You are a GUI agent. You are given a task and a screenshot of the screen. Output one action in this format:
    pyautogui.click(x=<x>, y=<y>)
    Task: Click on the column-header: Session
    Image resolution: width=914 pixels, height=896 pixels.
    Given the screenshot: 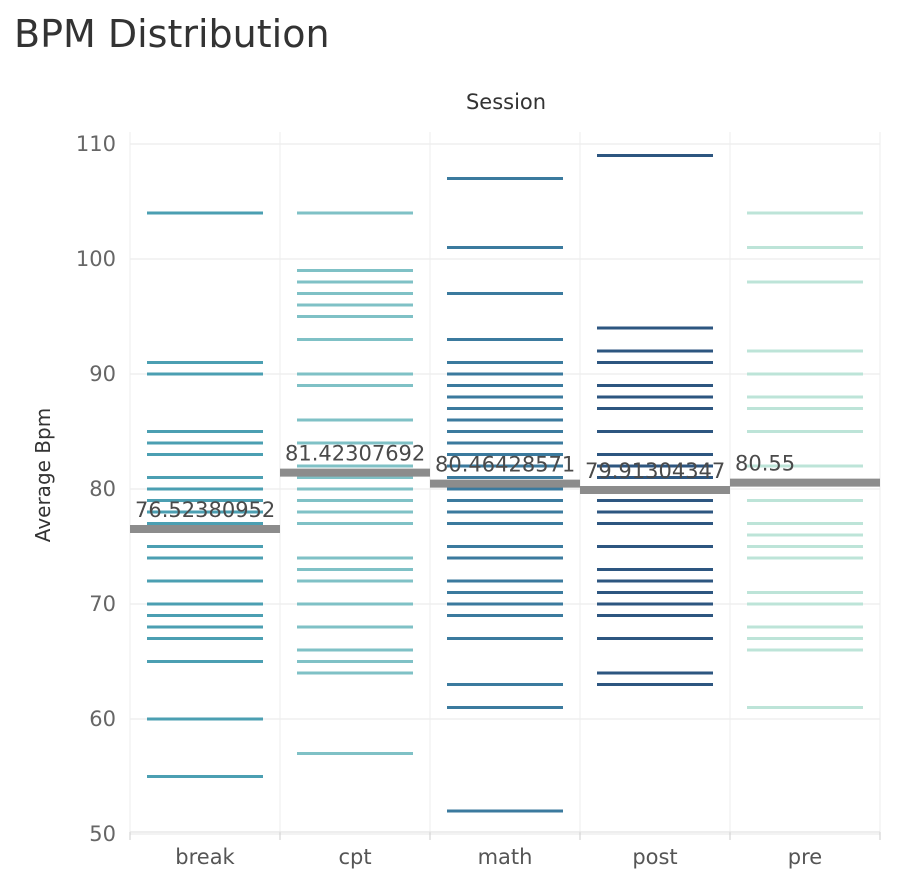 What is the action you would take?
    pyautogui.click(x=506, y=102)
    